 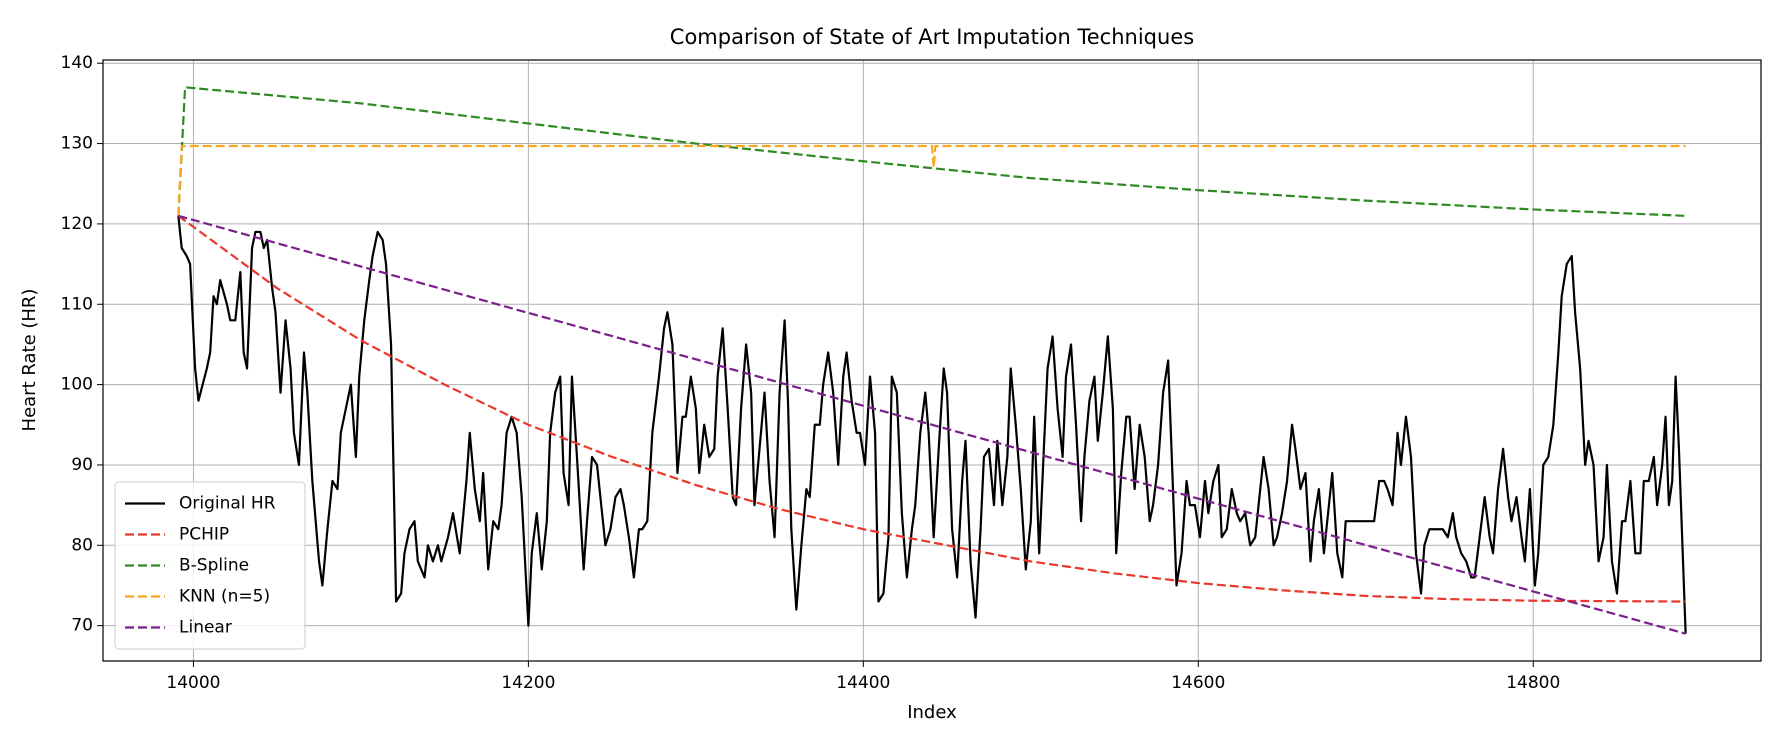 I want to click on legend: Original HR PCHIP B-Spline KNN (n=5) Linear, so click(x=210, y=565).